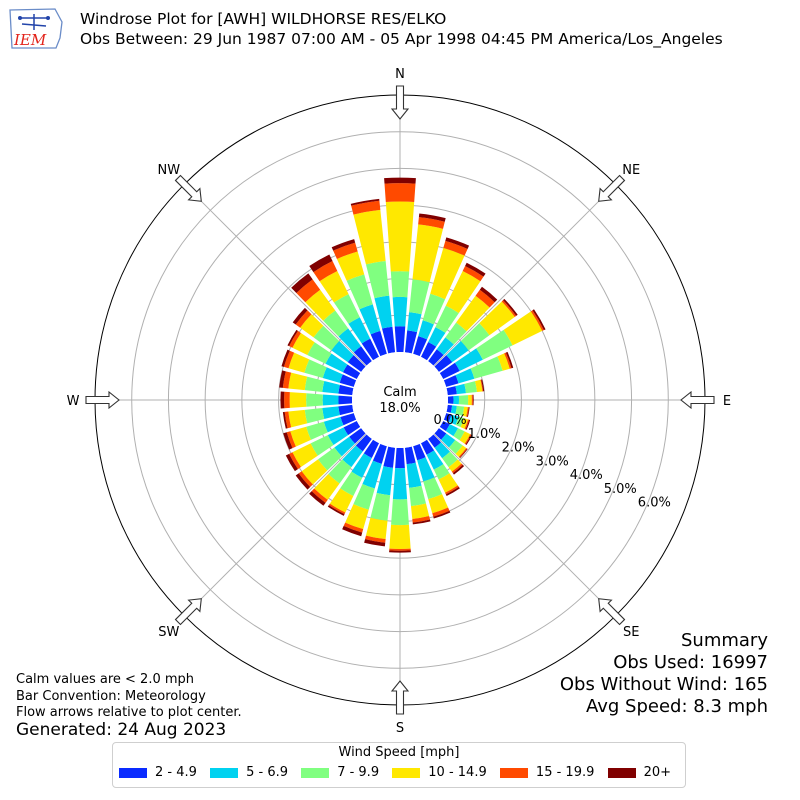 The image size is (800, 800). I want to click on legend-label: 5 - 6.9, so click(267, 772).